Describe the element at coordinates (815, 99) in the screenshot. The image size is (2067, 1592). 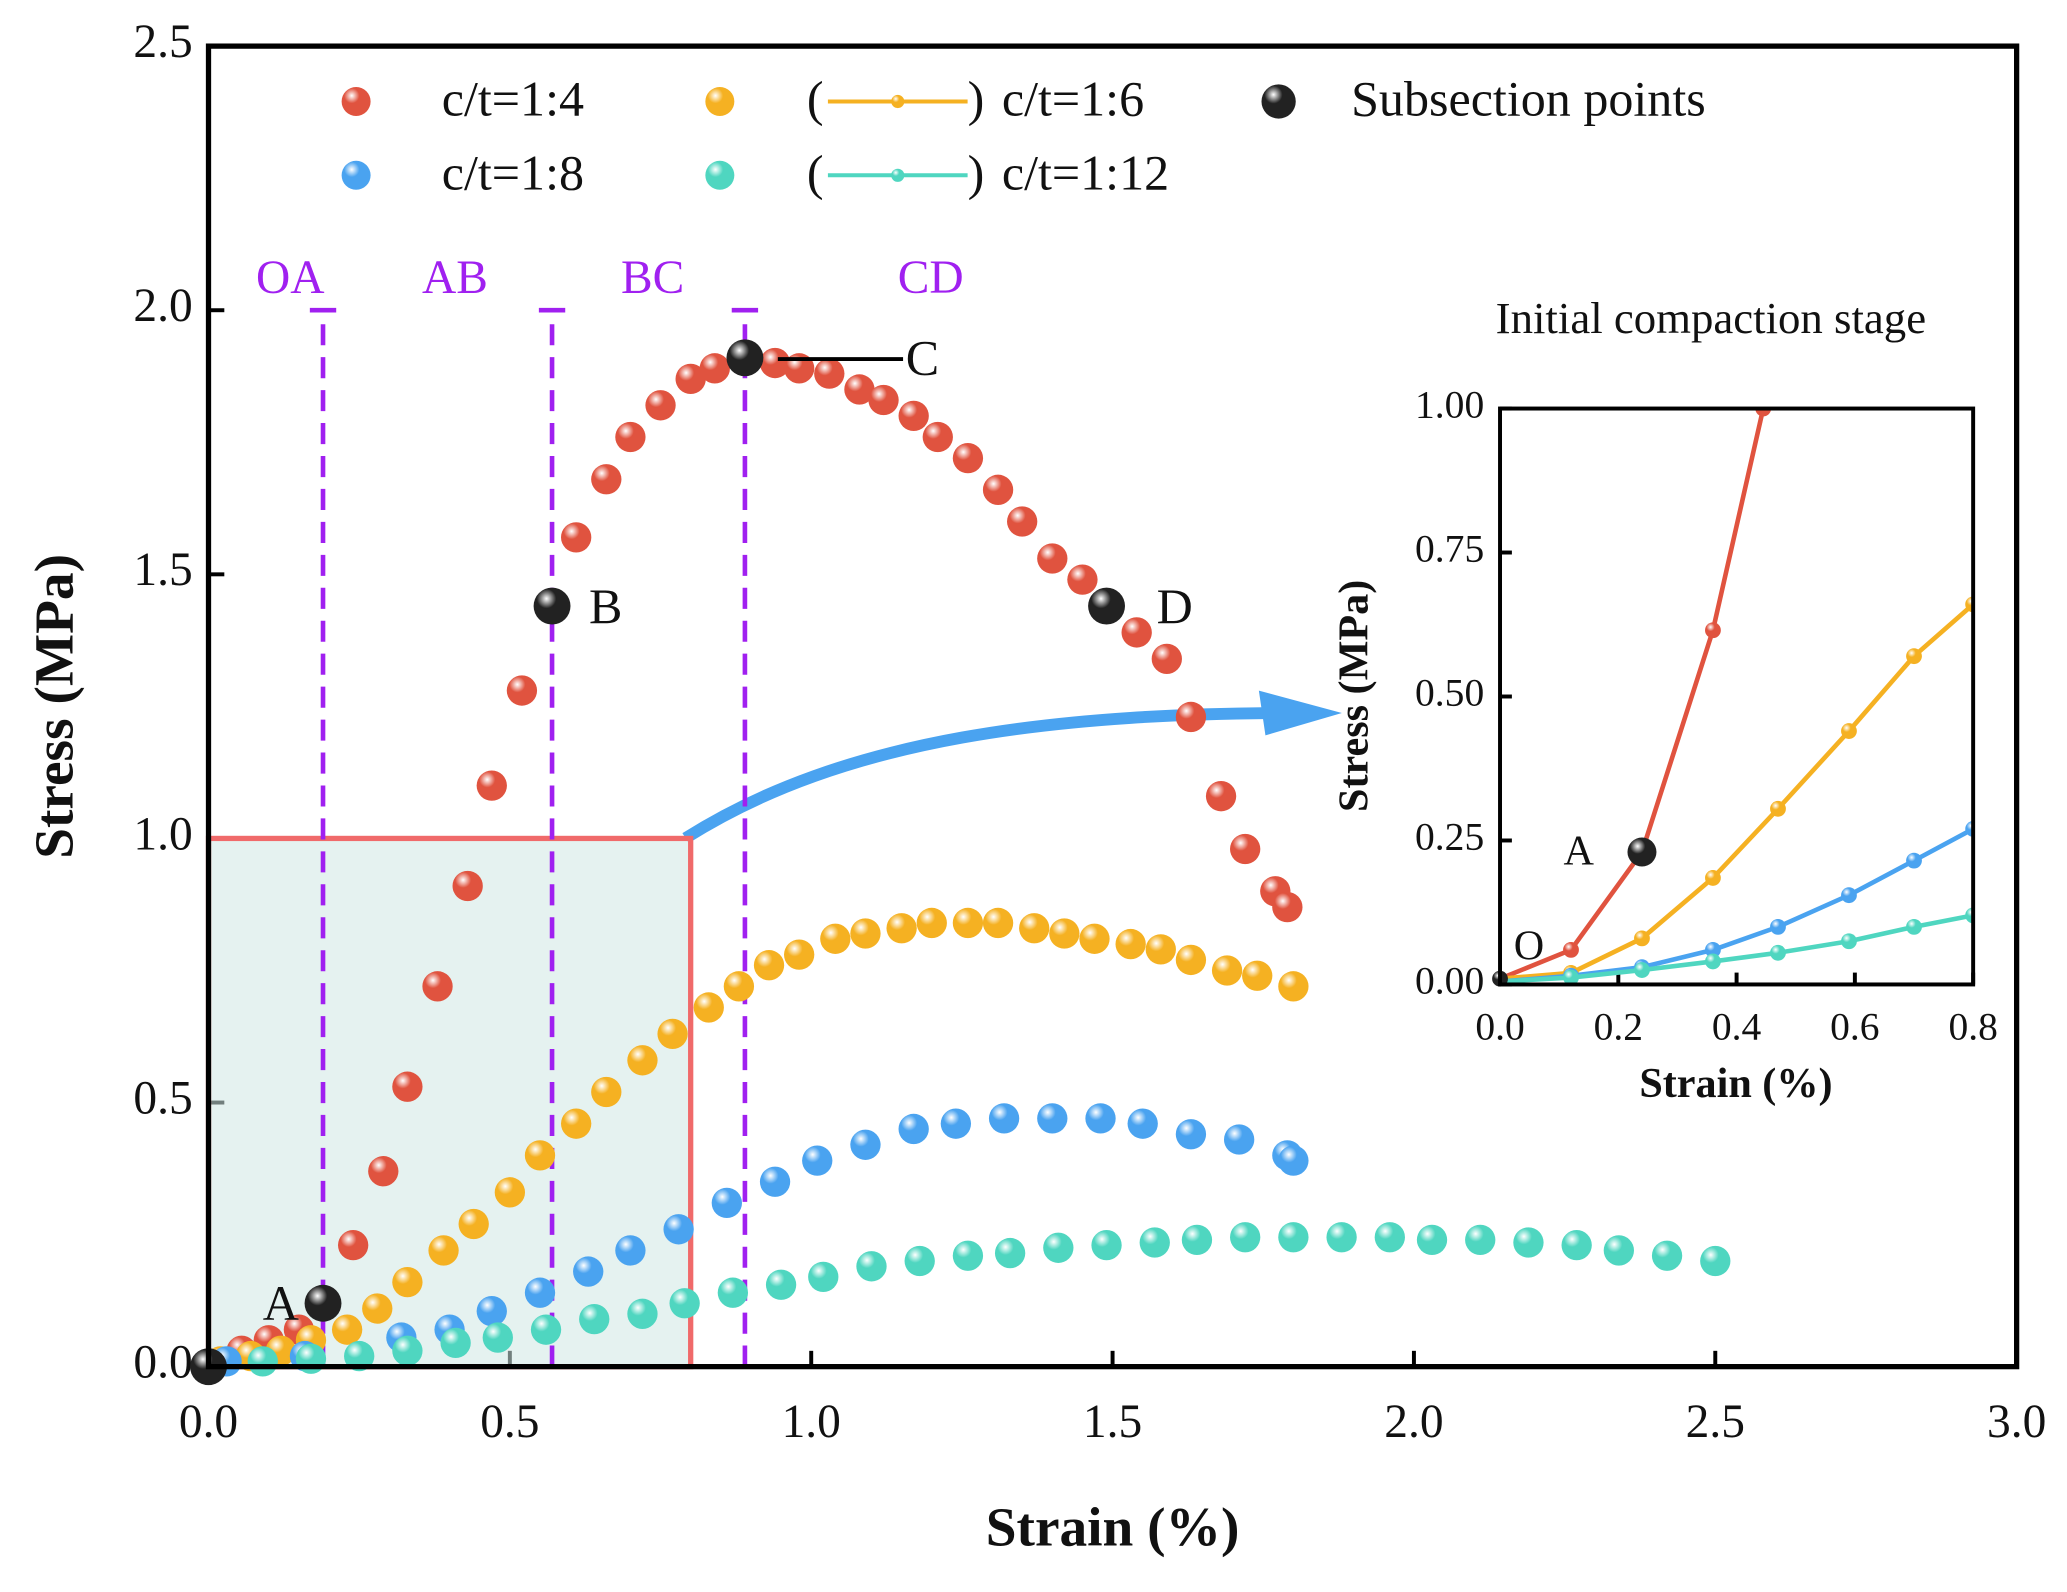
I see `legend-bracket: (` at that location.